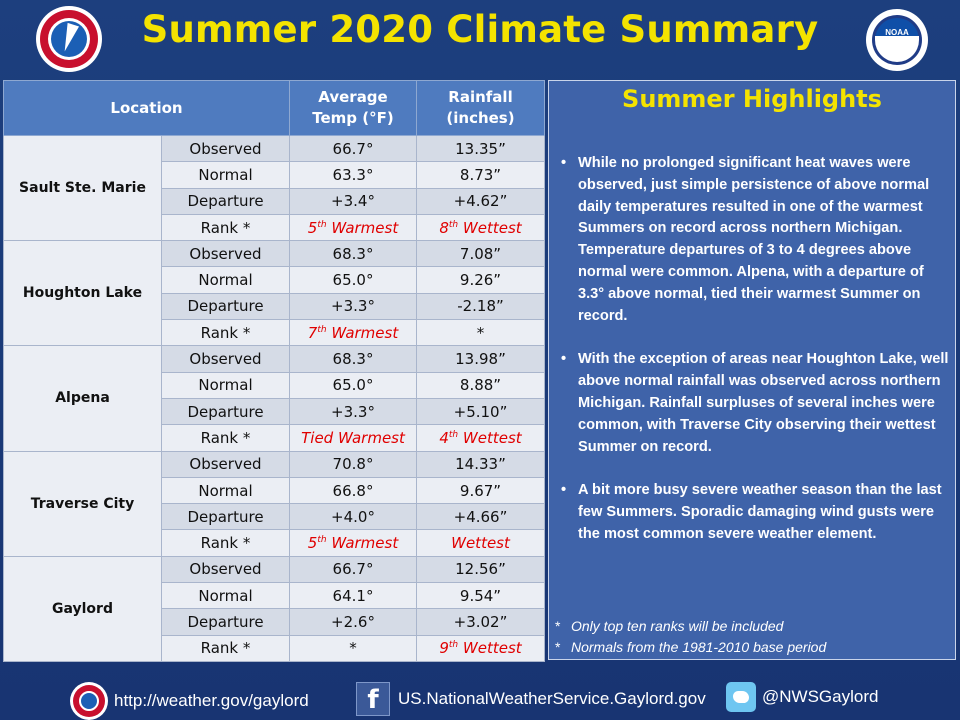 The height and width of the screenshot is (720, 960). What do you see at coordinates (480, 29) in the screenshot?
I see `page-title: Summer 2020 Climate Summary` at bounding box center [480, 29].